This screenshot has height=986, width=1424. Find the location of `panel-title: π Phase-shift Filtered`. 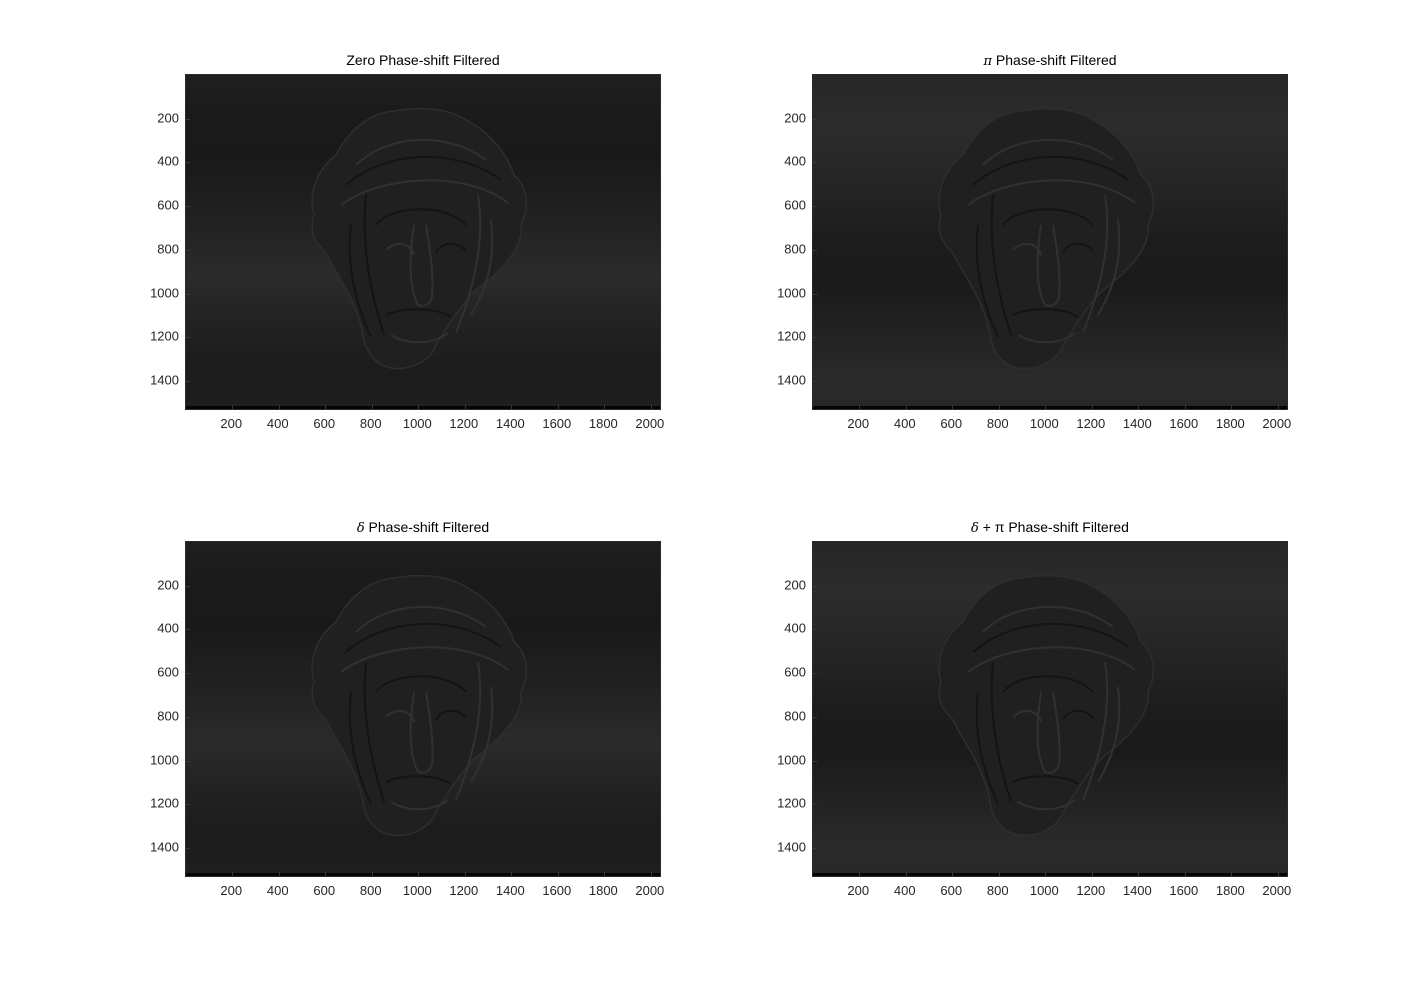

panel-title: π Phase-shift Filtered is located at coordinates (1050, 60).